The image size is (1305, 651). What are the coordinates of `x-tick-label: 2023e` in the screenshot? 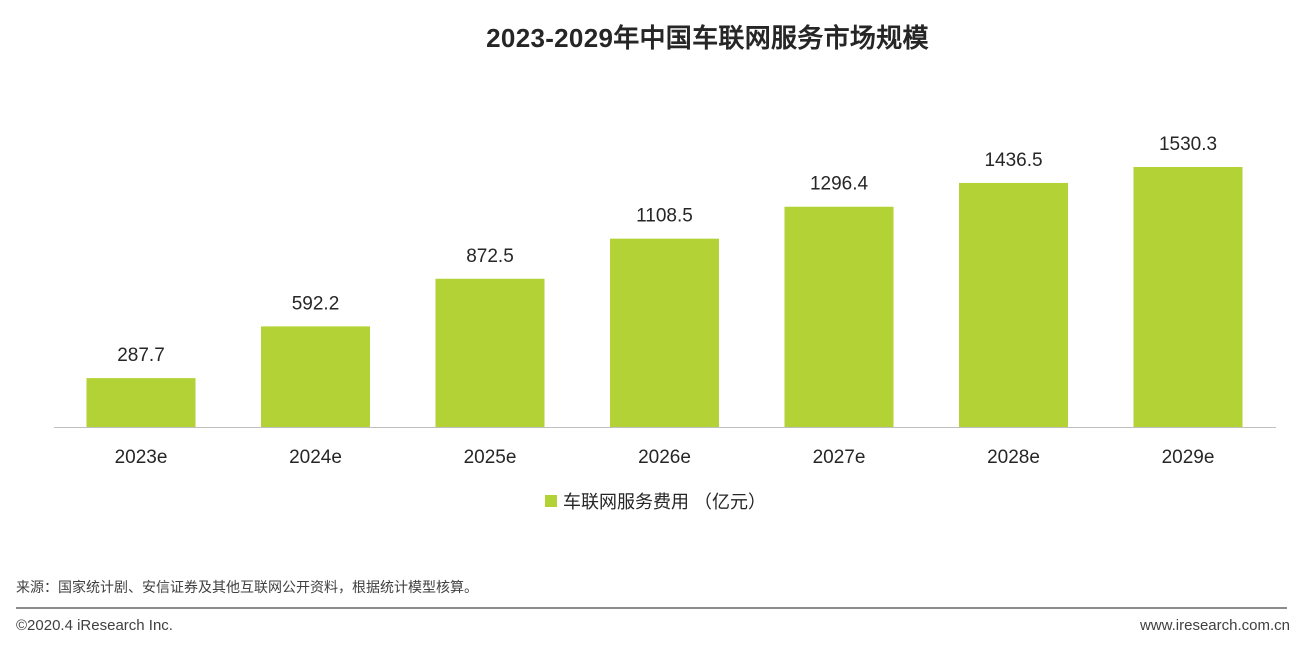 It's located at (141, 457).